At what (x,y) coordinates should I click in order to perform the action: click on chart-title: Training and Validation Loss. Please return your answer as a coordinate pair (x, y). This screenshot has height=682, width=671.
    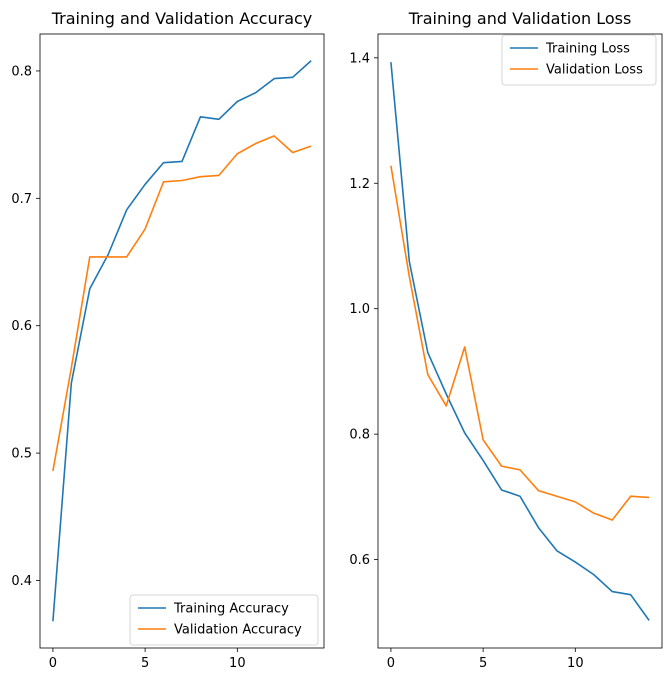
    Looking at the image, I should click on (520, 18).